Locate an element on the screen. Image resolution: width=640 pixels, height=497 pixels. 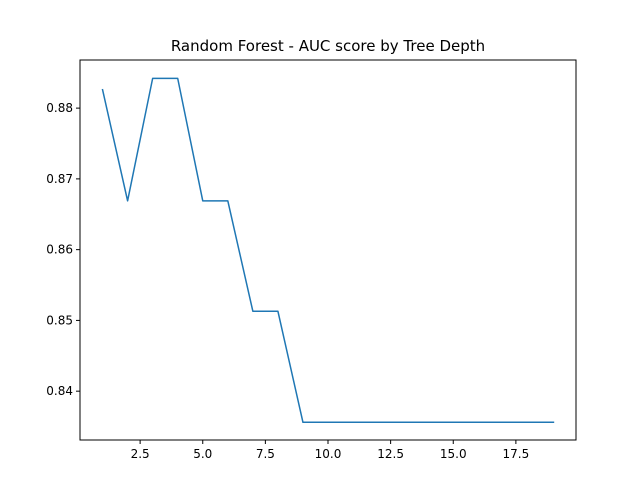
x-tick-label: 10.0 is located at coordinates (328, 454).